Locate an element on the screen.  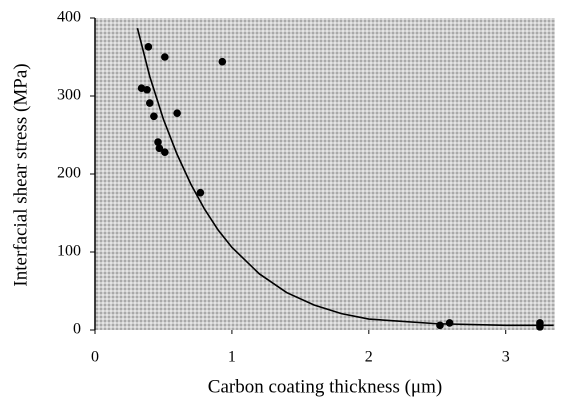
x-tick-label: 0 is located at coordinates (95, 357).